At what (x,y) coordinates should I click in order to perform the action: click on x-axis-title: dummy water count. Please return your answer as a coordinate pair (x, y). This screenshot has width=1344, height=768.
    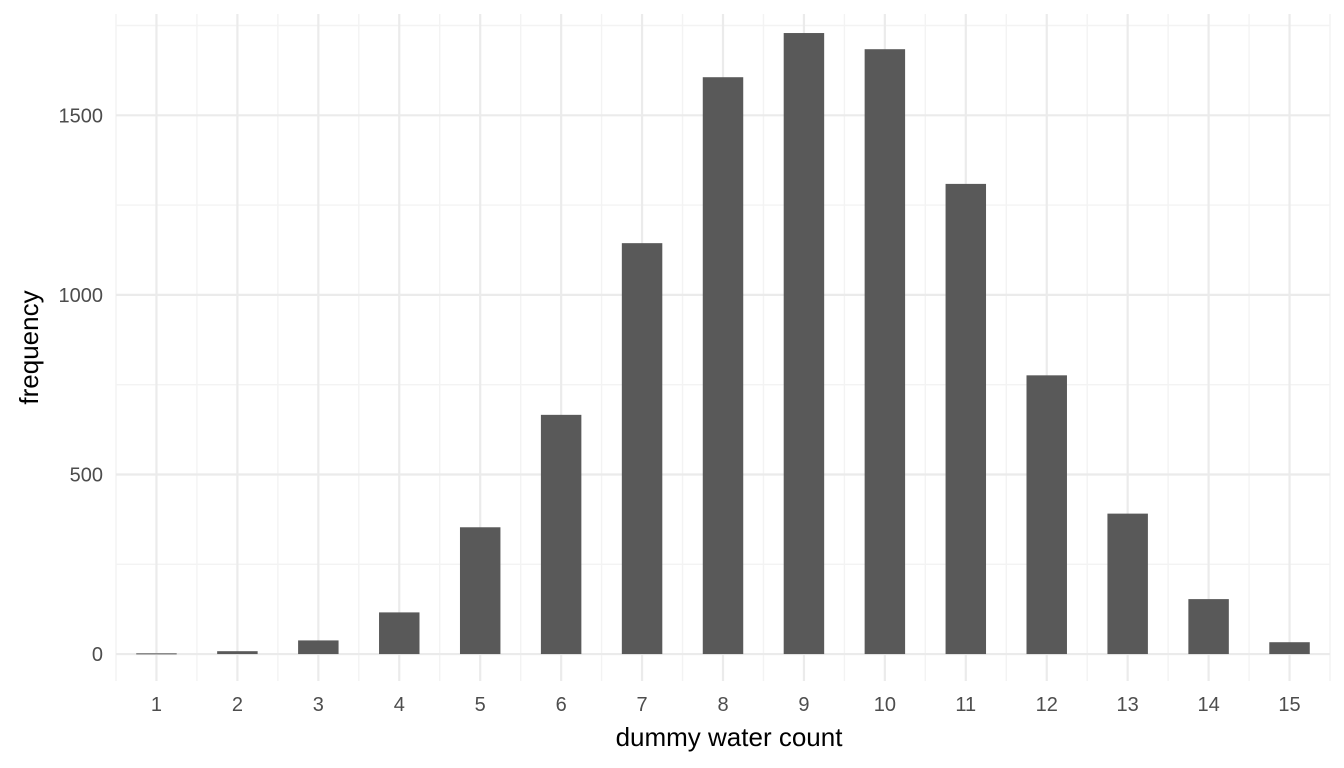
    Looking at the image, I should click on (730, 737).